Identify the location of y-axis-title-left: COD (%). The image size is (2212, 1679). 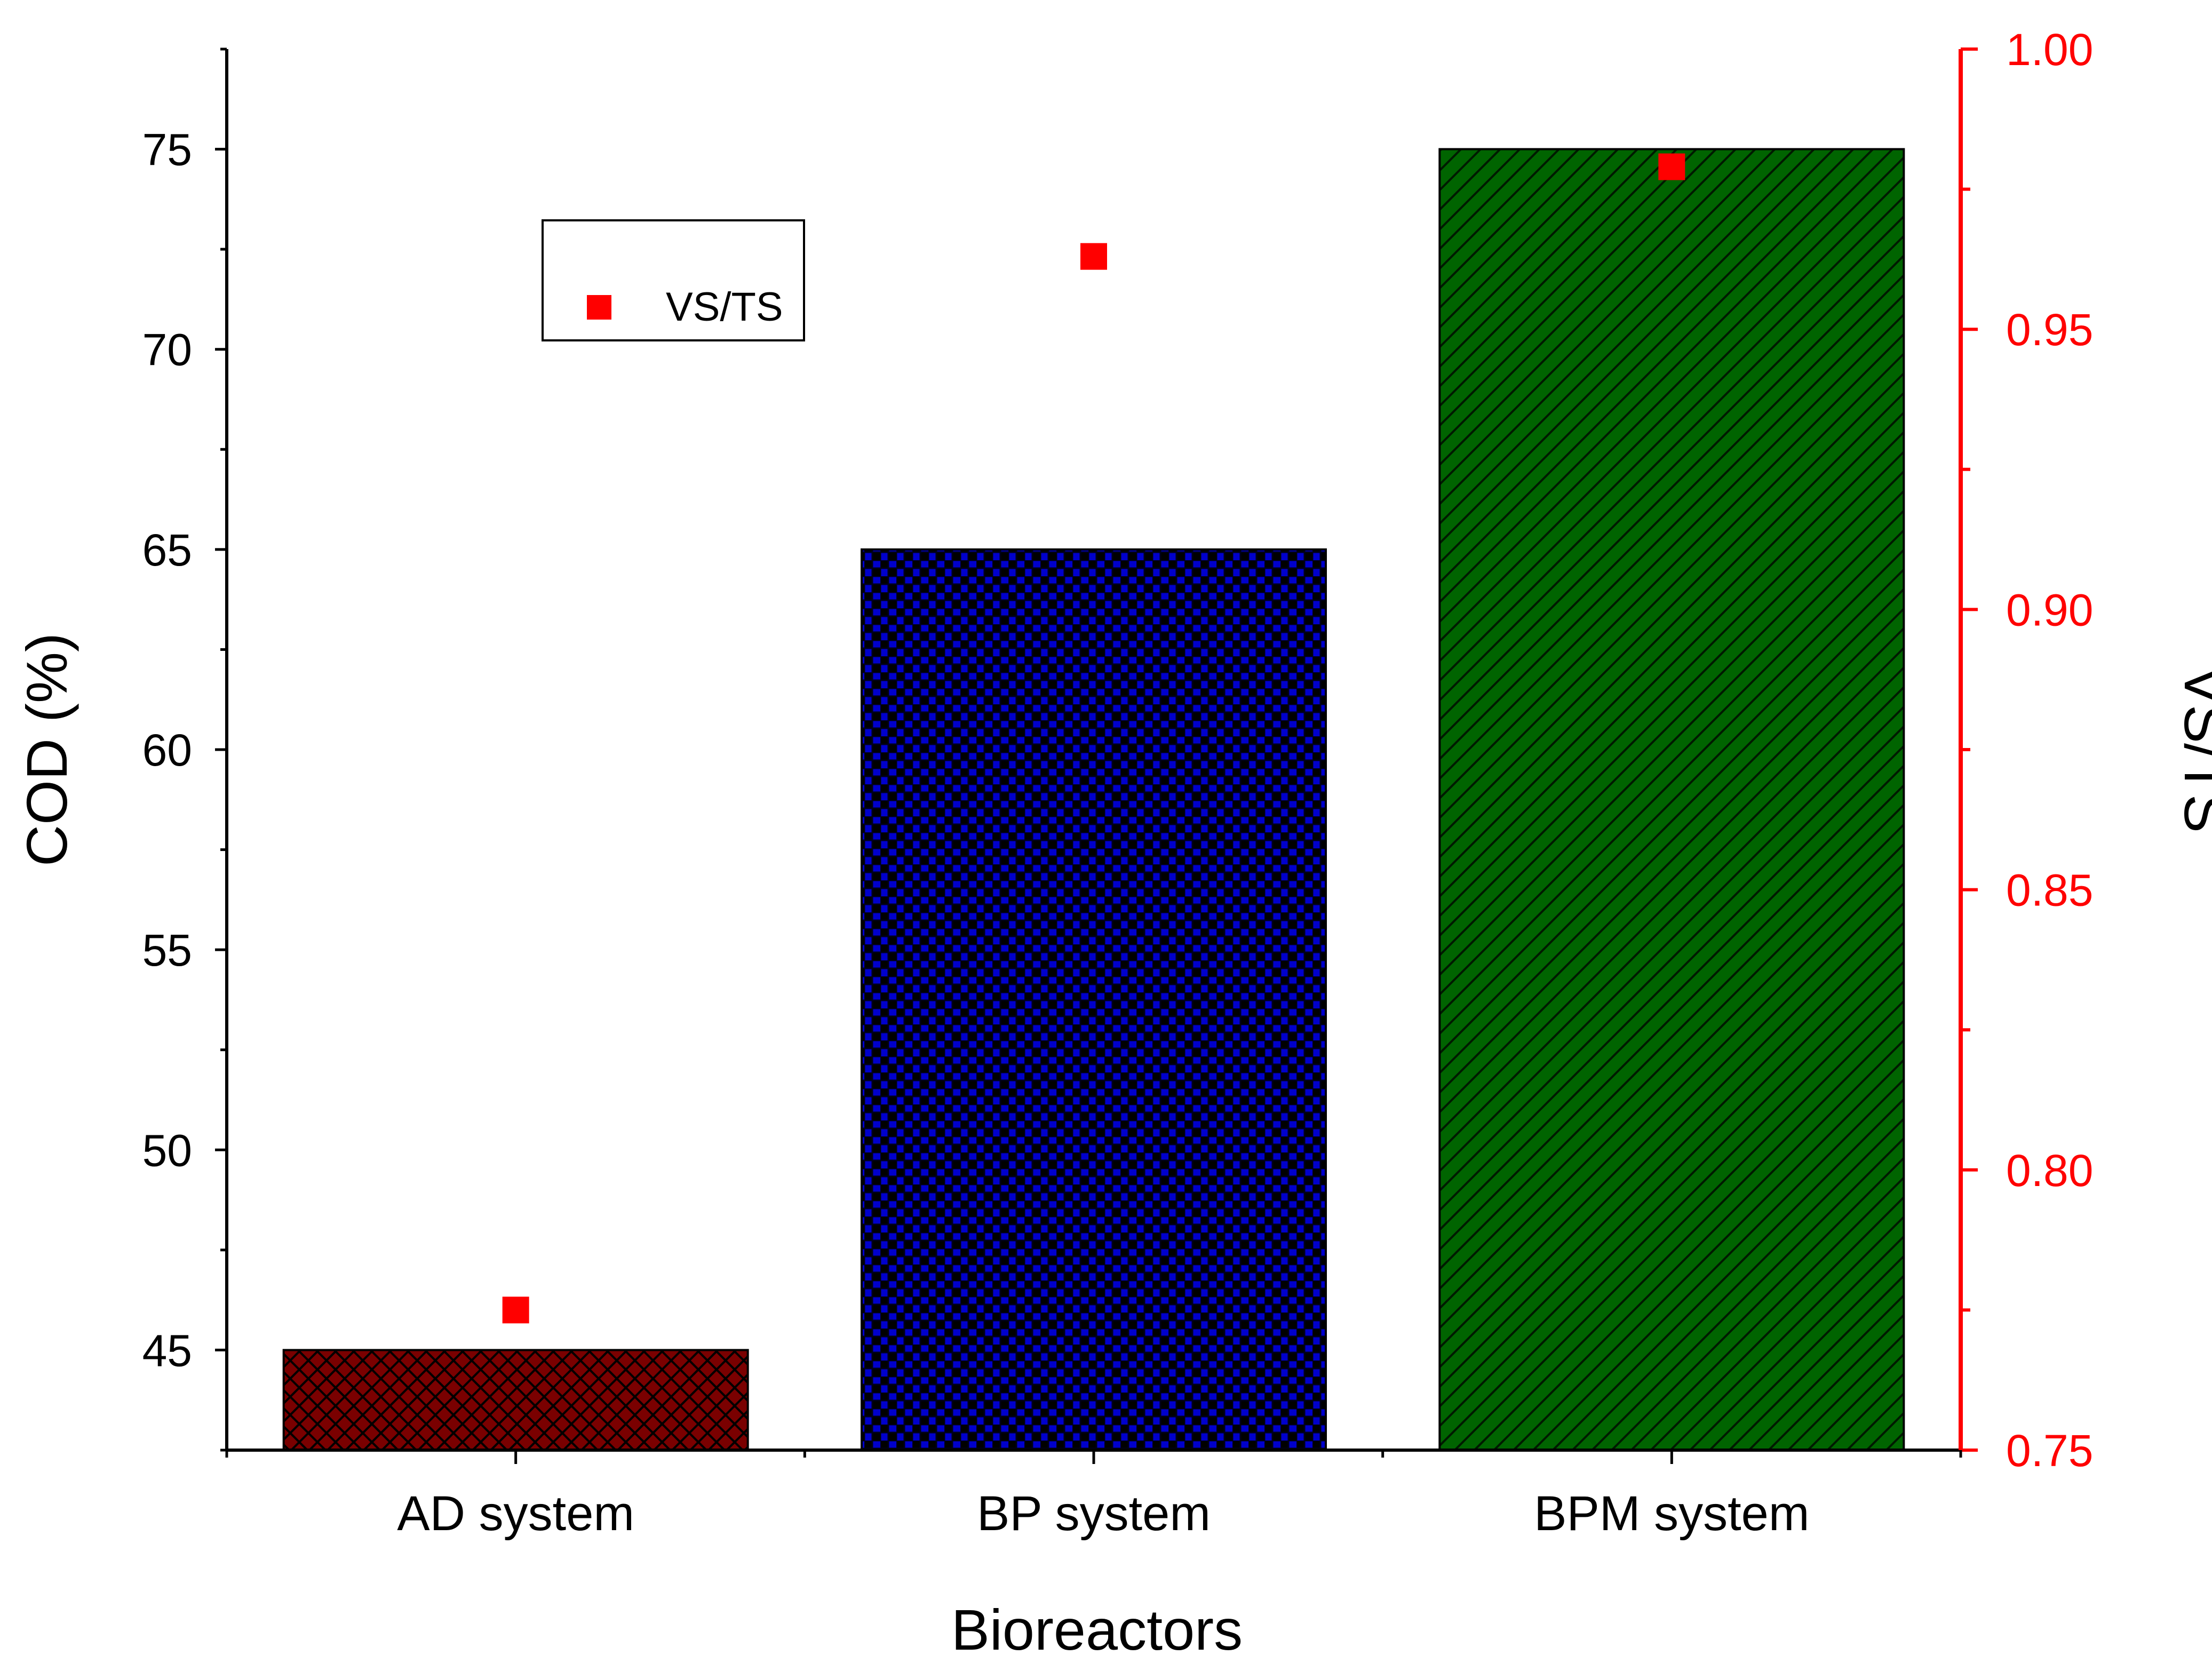
(46, 750).